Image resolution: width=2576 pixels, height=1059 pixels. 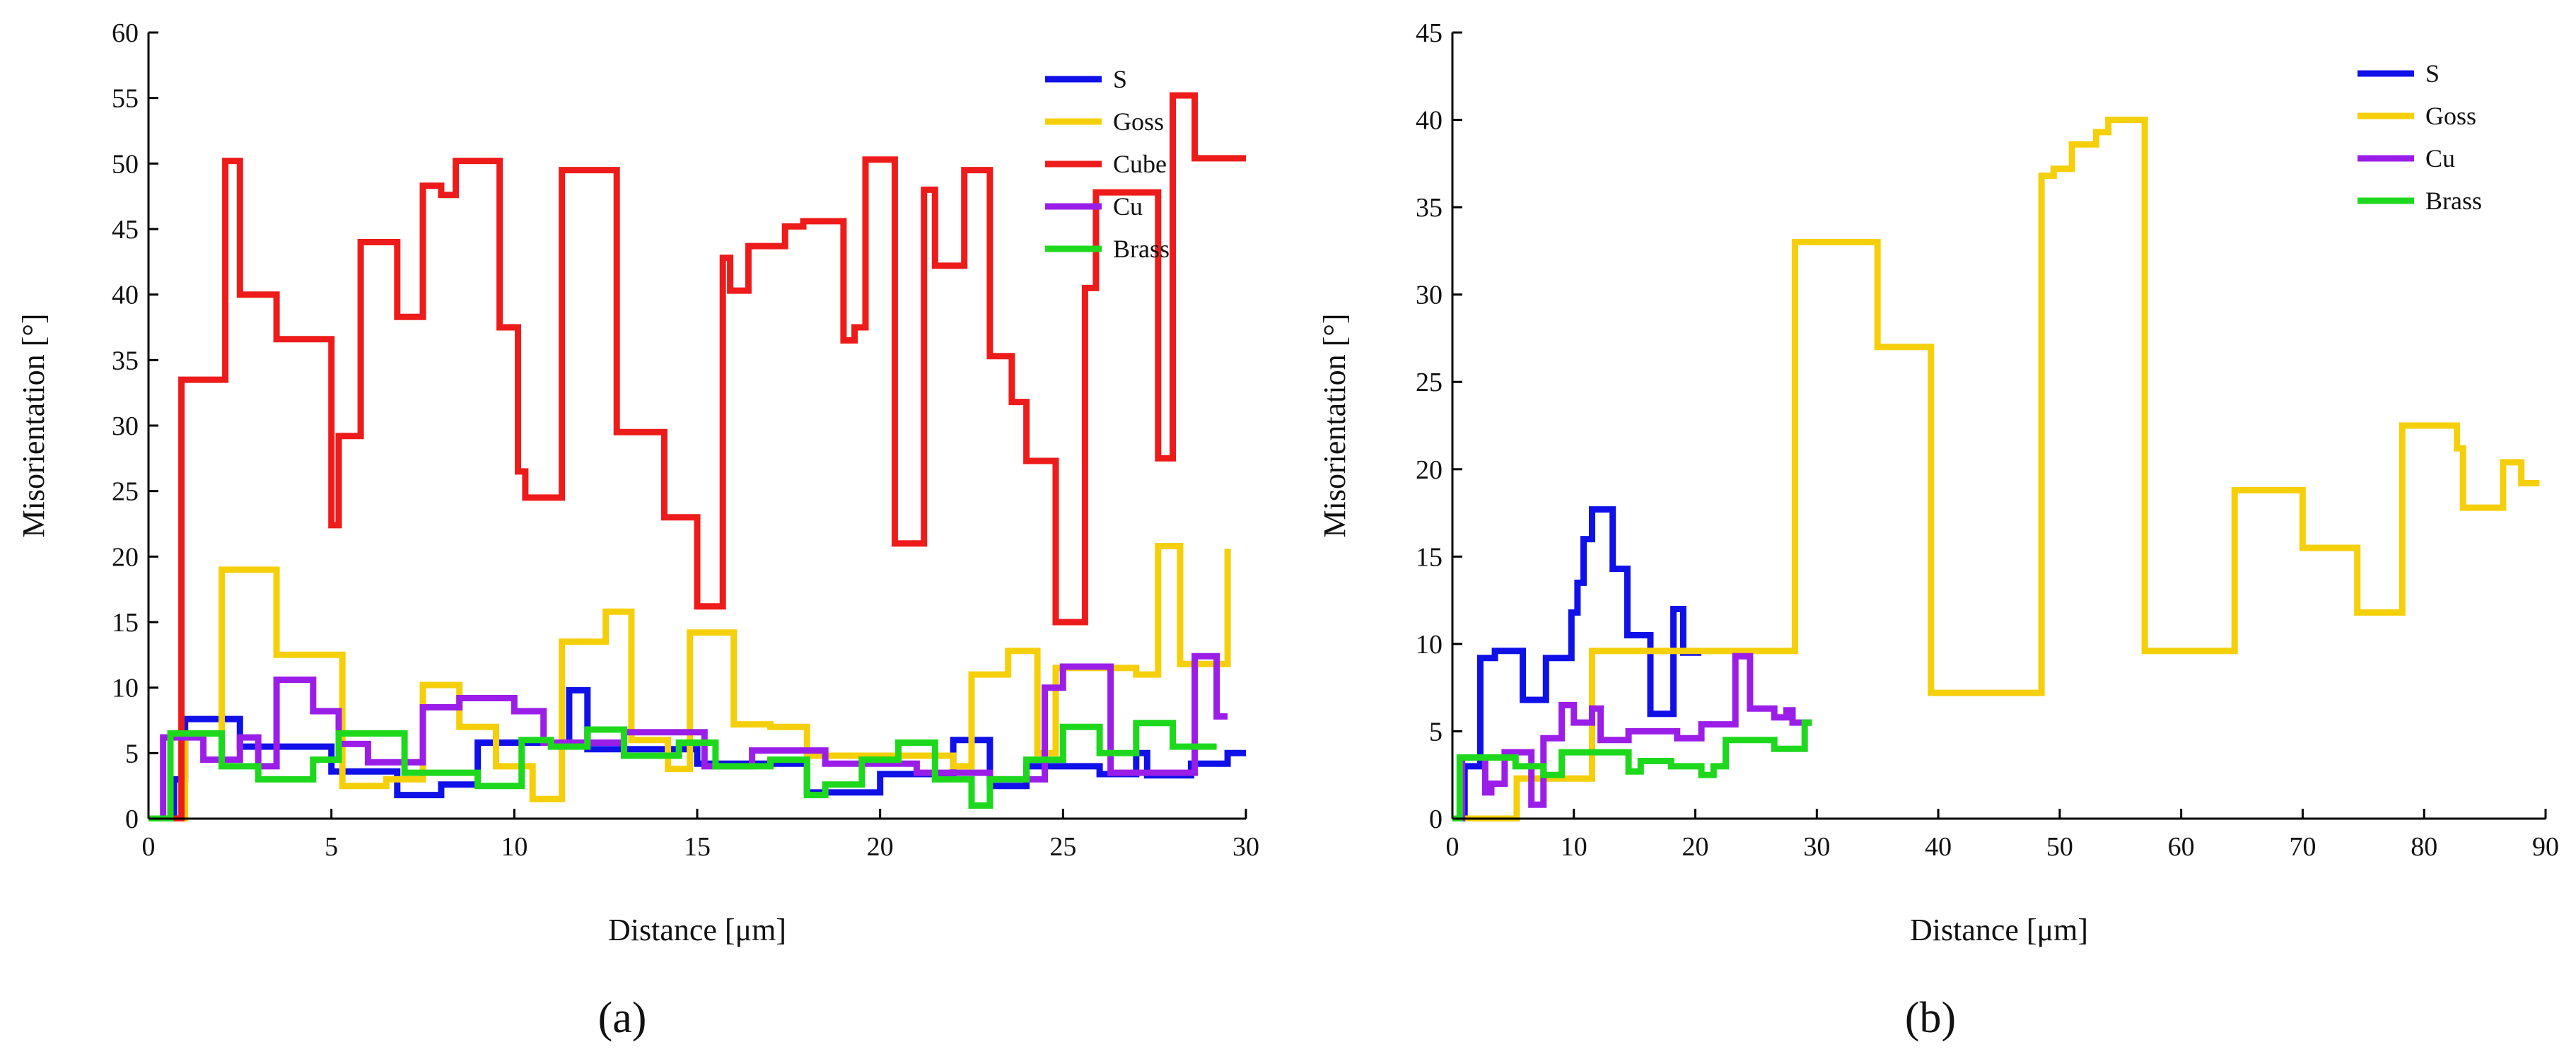 What do you see at coordinates (1938, 847) in the screenshot?
I see `x-tick-label: 40` at bounding box center [1938, 847].